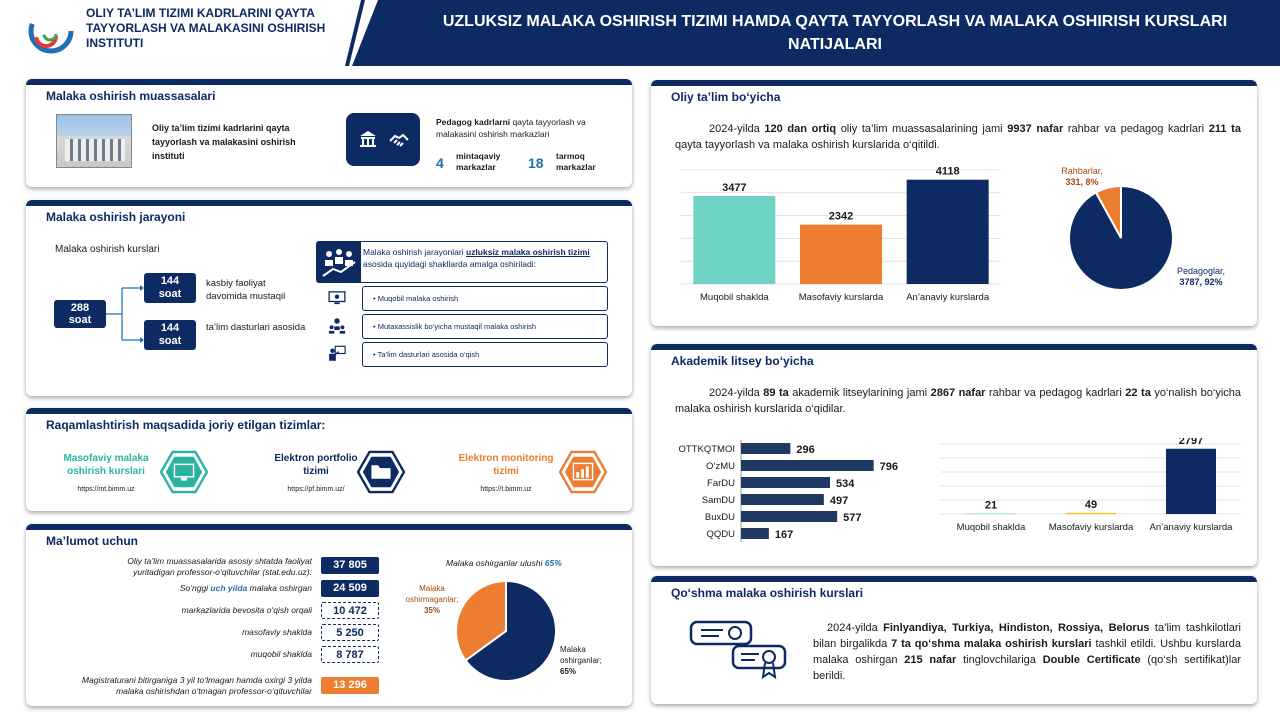 This screenshot has width=1280, height=720. What do you see at coordinates (256, 327) in the screenshot?
I see `part2-label: ta’lim dasturlari asosida` at bounding box center [256, 327].